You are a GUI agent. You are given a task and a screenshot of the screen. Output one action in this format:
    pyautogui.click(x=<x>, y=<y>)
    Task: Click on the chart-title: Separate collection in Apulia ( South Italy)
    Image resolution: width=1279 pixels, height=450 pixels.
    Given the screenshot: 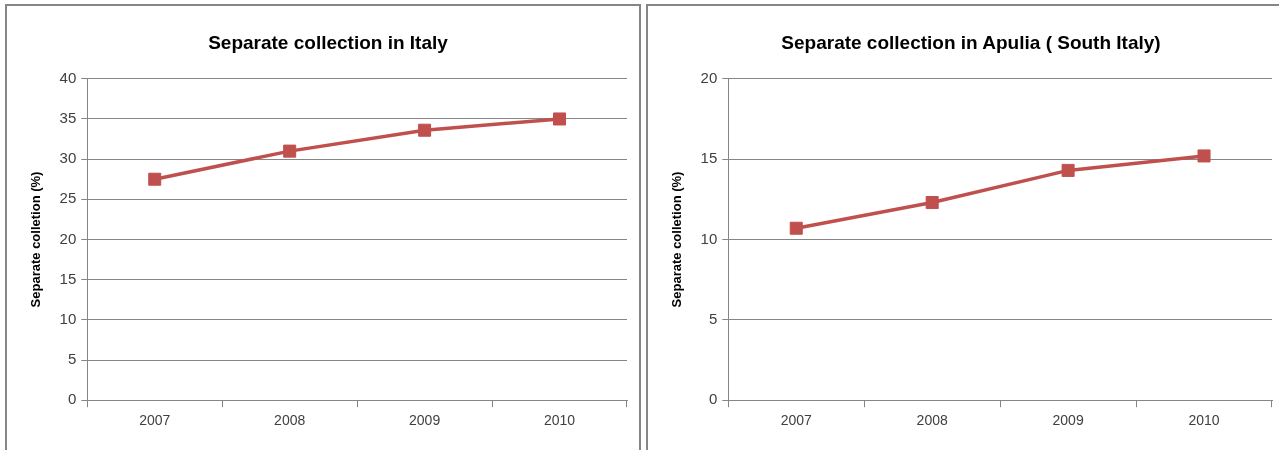 What is the action you would take?
    pyautogui.click(x=971, y=42)
    